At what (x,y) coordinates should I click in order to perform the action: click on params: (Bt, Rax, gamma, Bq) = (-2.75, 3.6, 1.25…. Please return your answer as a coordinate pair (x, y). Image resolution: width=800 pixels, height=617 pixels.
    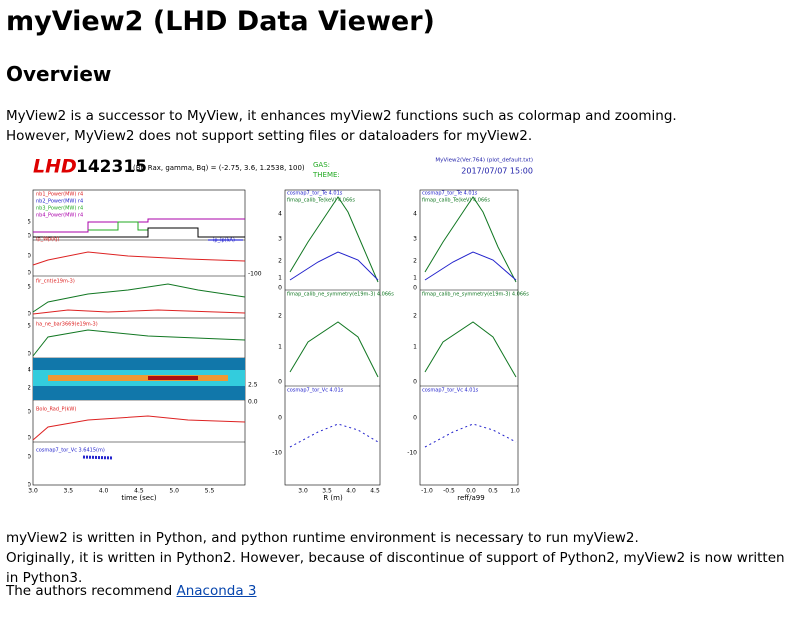
    Looking at the image, I should click on (219, 168).